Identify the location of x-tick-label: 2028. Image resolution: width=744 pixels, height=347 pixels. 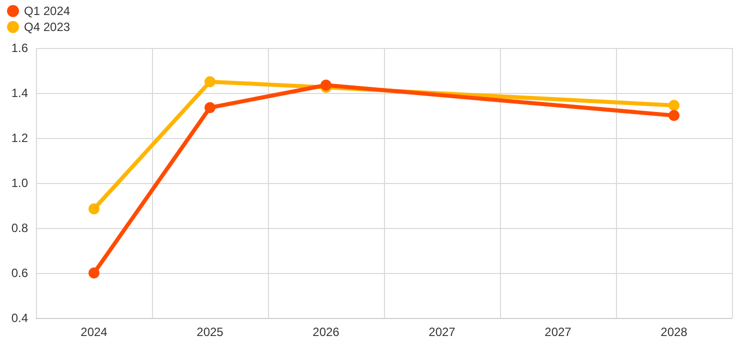
(674, 332).